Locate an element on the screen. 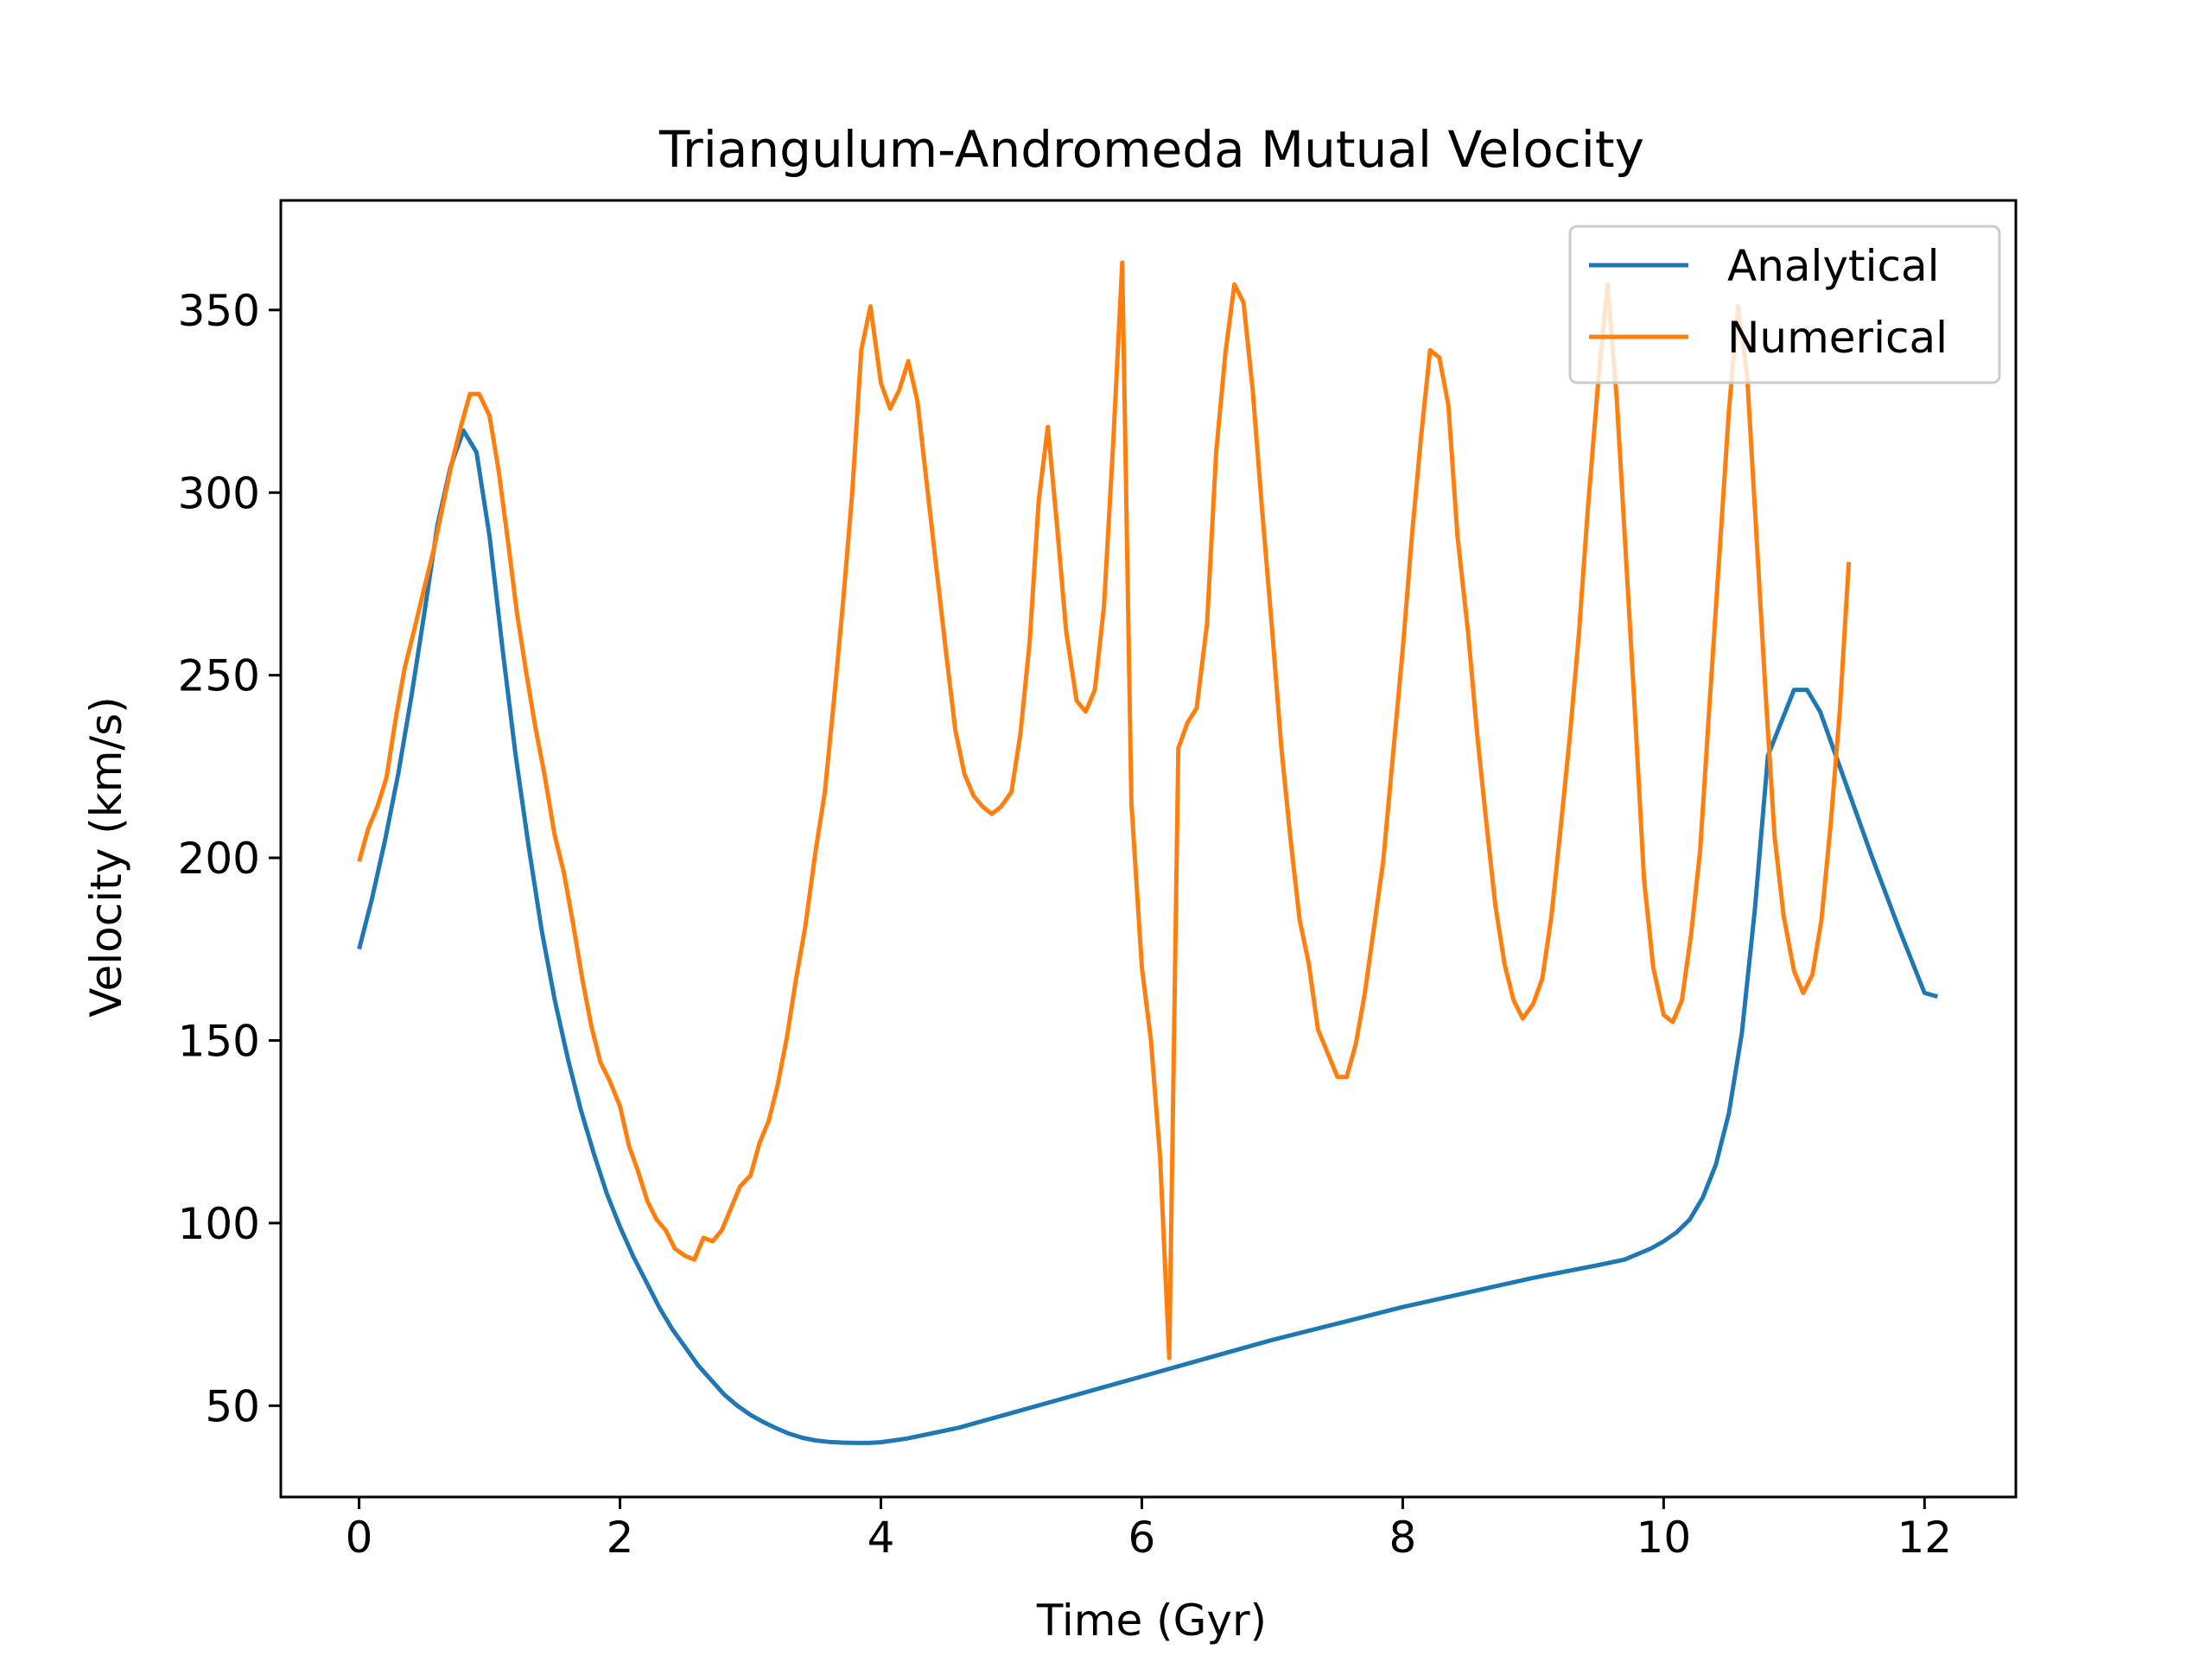 Image resolution: width=2212 pixels, height=1662 pixels. y-axis-label: Velocity (km/s) is located at coordinates (106, 857).